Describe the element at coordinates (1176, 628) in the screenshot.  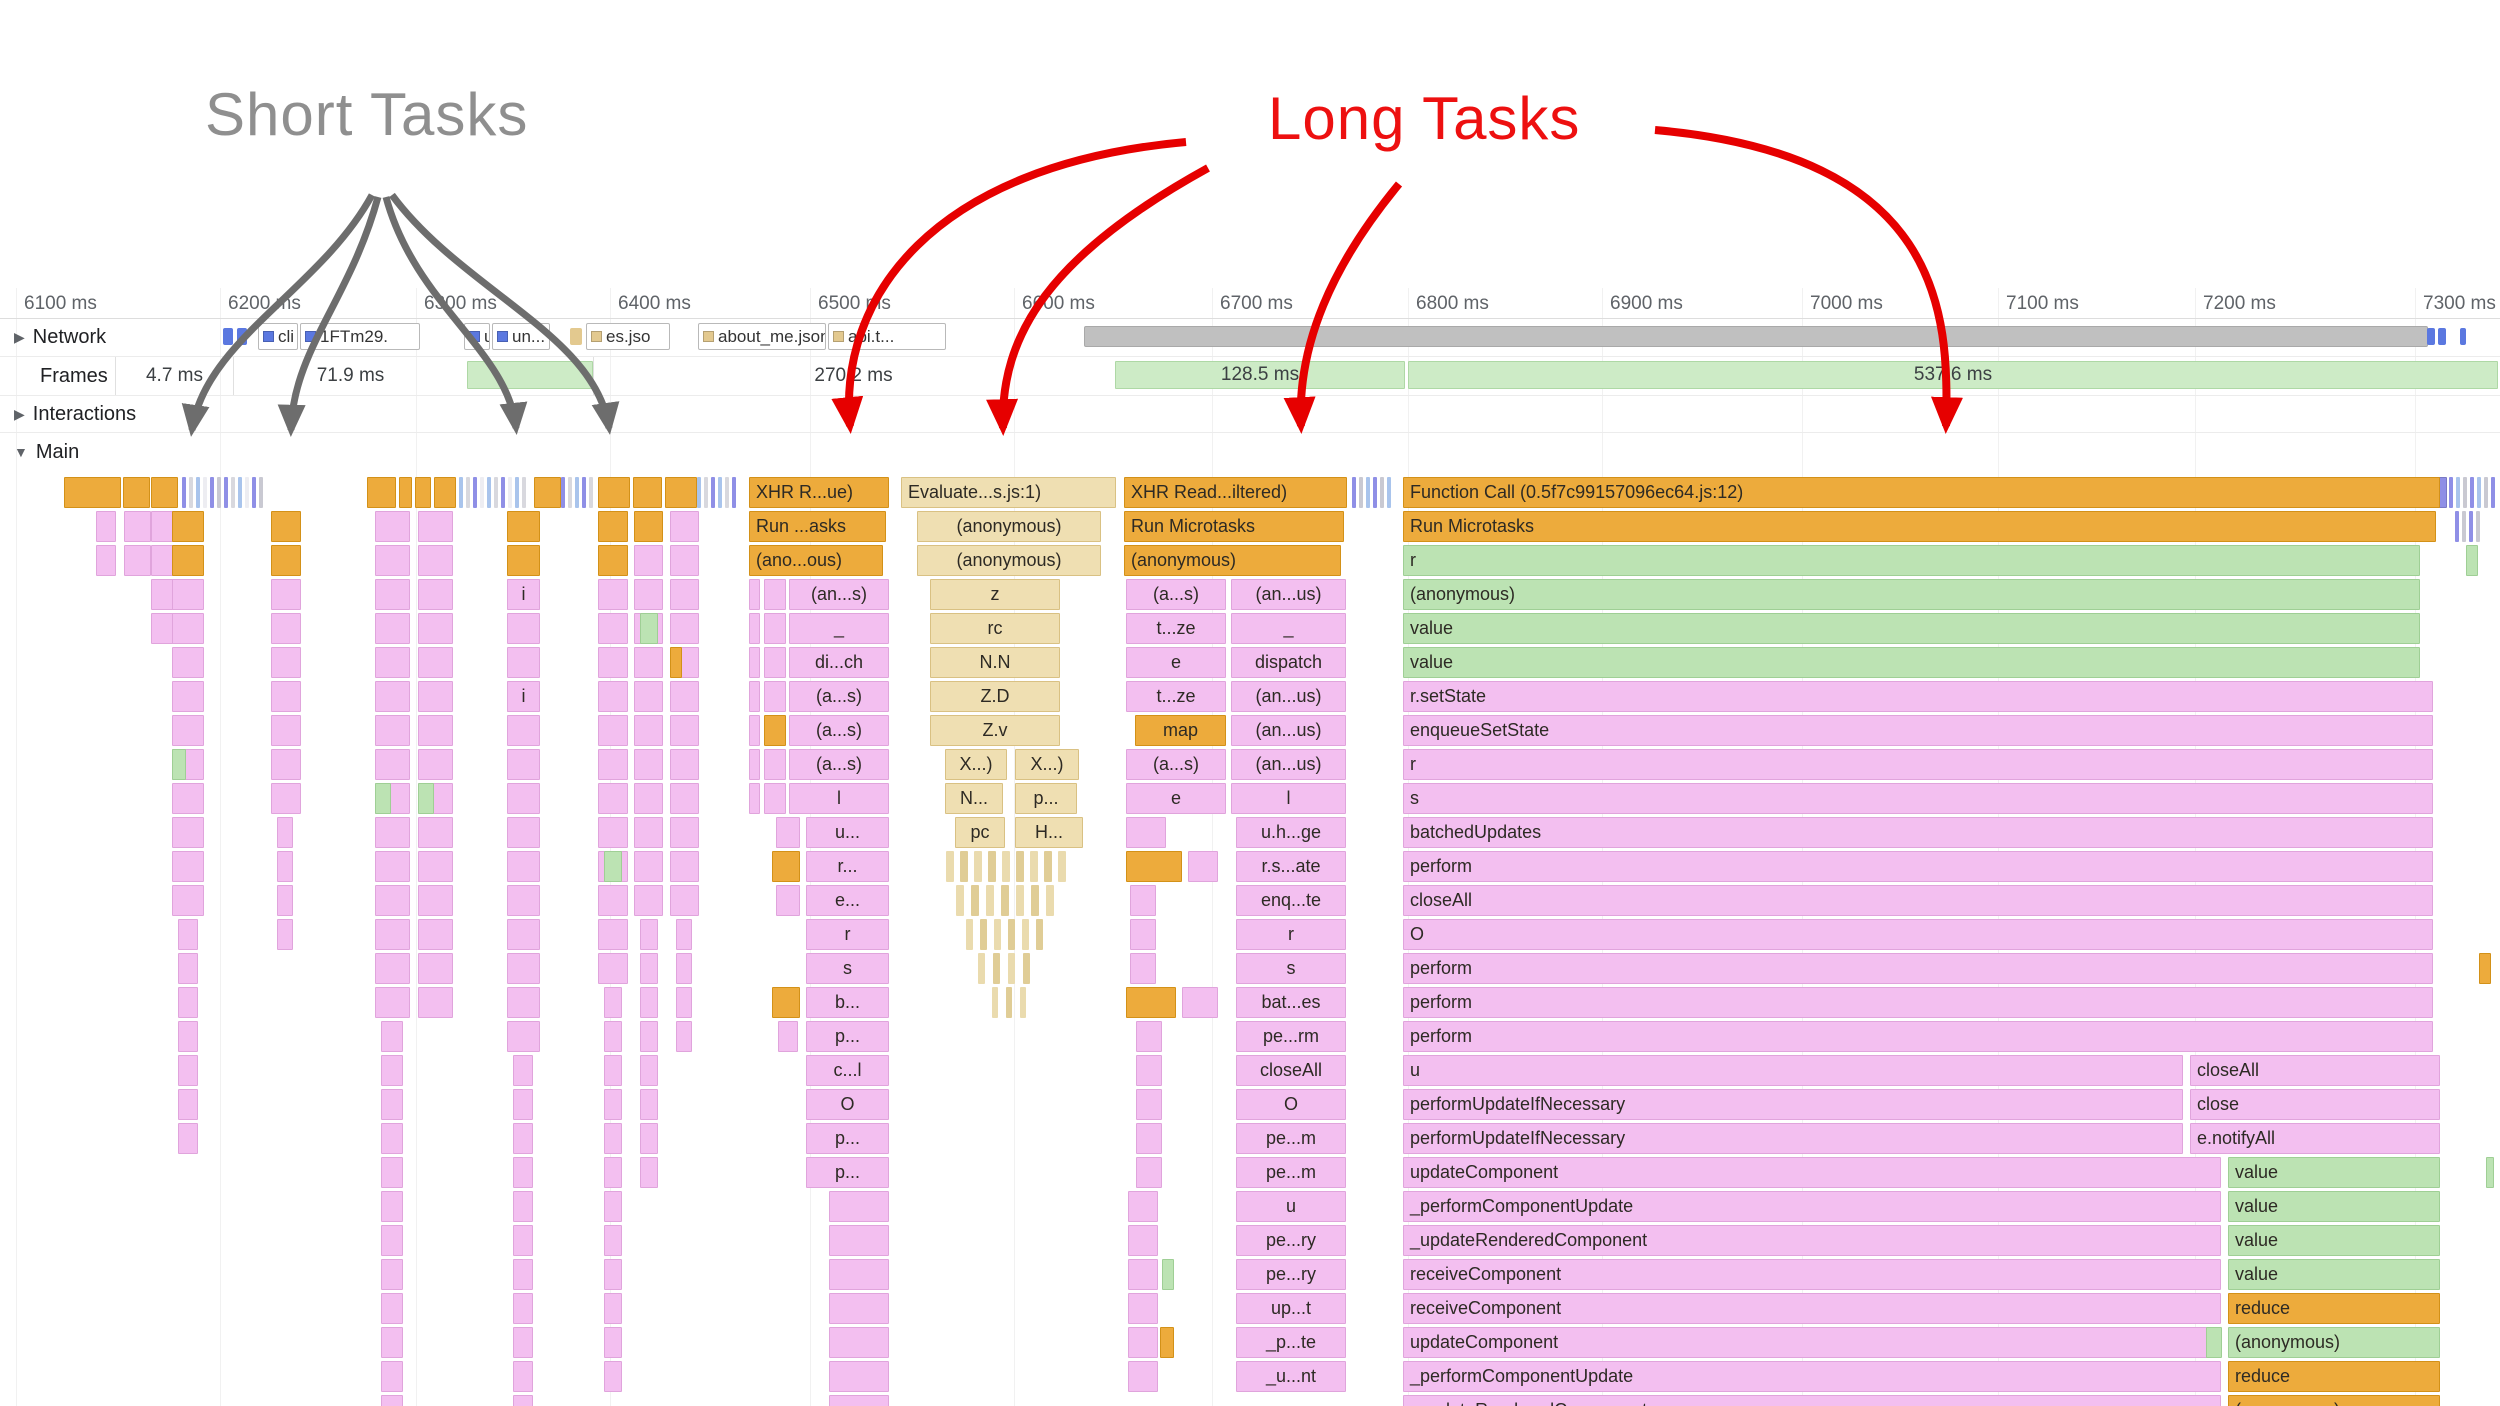
I see `flame-bar: t...ze` at that location.